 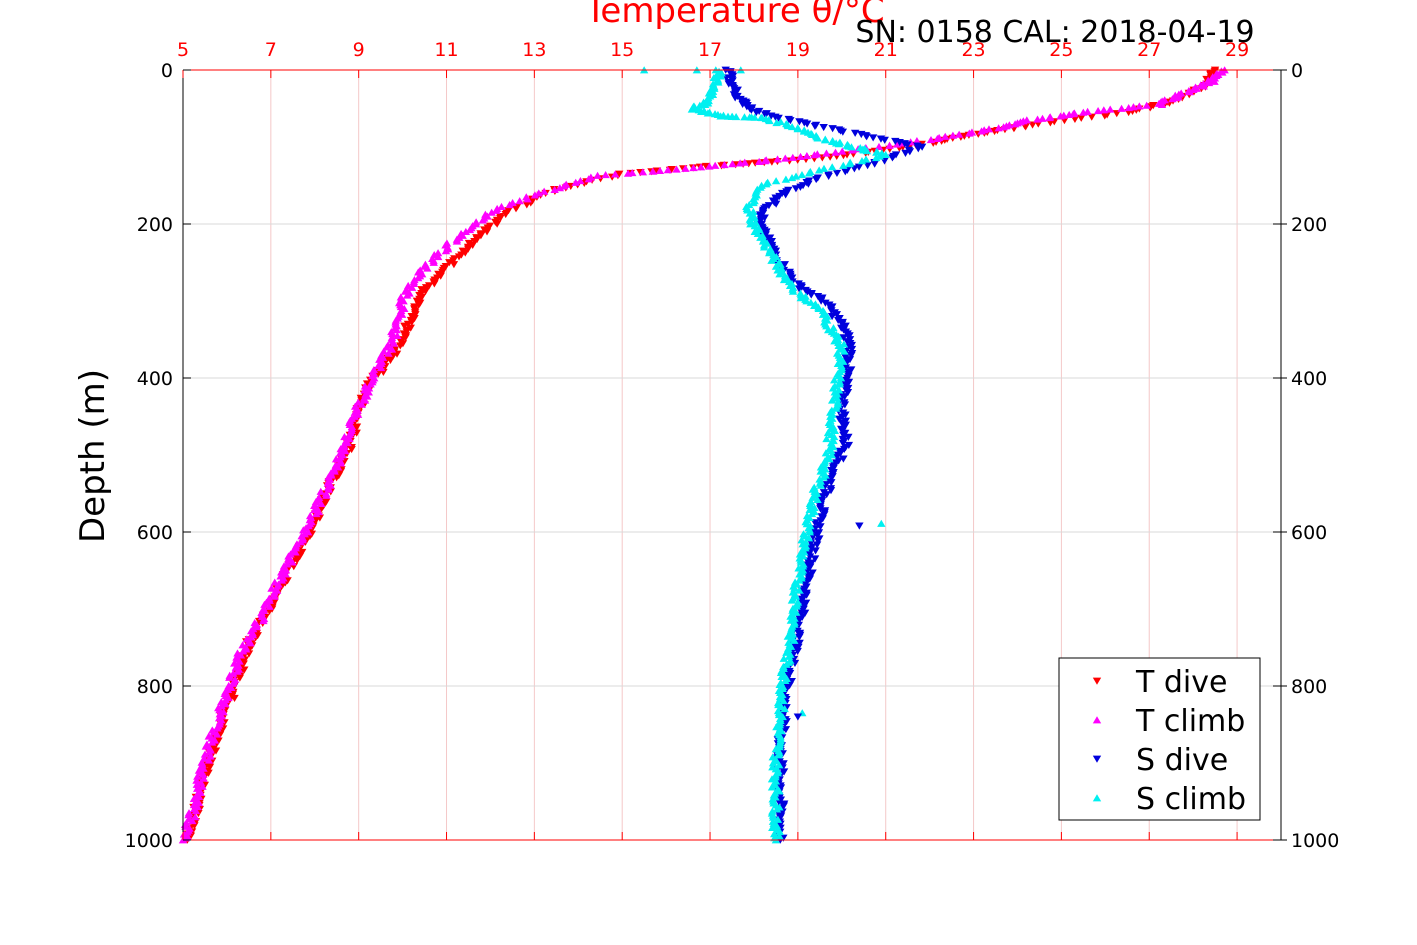 What do you see at coordinates (359, 50) in the screenshot?
I see `temperature-tick-label: 9` at bounding box center [359, 50].